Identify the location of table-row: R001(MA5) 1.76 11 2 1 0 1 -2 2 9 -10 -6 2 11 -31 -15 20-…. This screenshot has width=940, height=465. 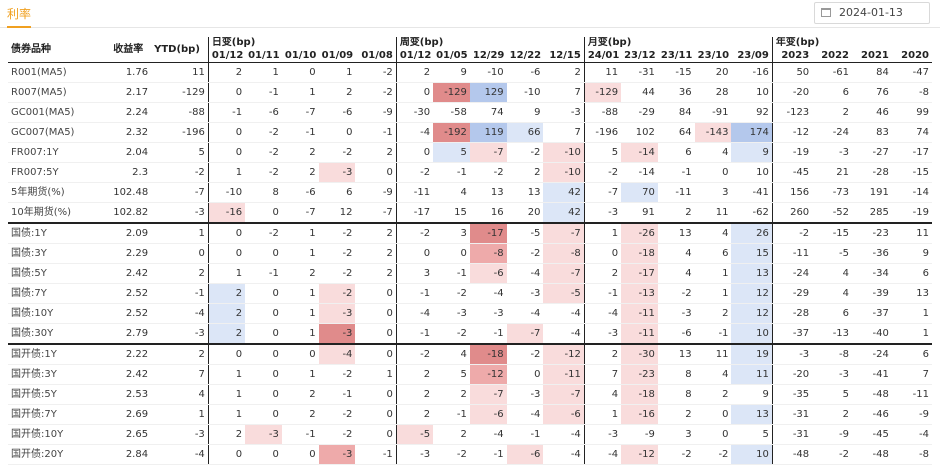
(470, 72).